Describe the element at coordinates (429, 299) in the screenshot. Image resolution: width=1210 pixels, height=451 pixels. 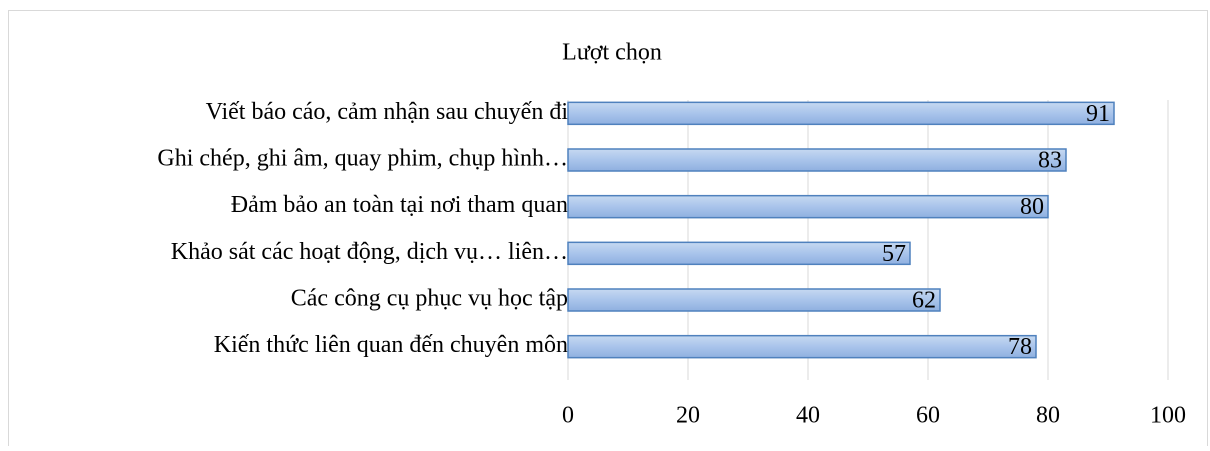
I see `y-tick-label: Các công cụ phục vụ học tập` at that location.